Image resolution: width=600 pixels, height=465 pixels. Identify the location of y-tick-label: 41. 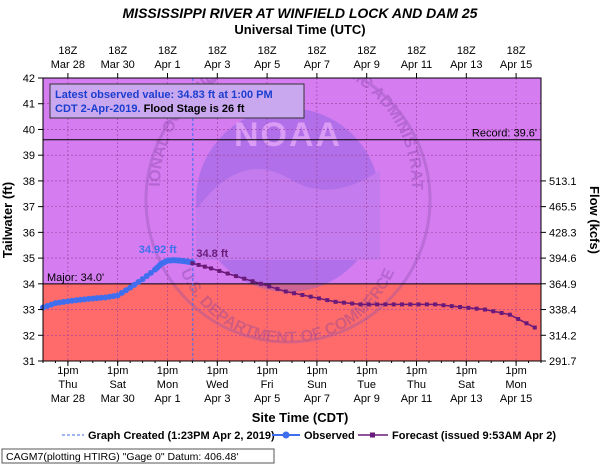
(29, 105).